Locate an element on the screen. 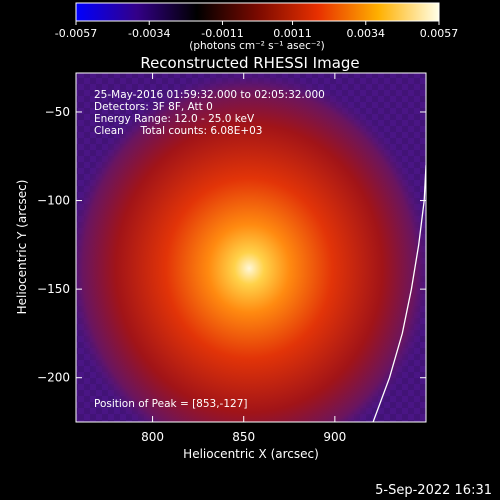 The width and height of the screenshot is (500, 500). x-tick-label: 850 is located at coordinates (243, 437).